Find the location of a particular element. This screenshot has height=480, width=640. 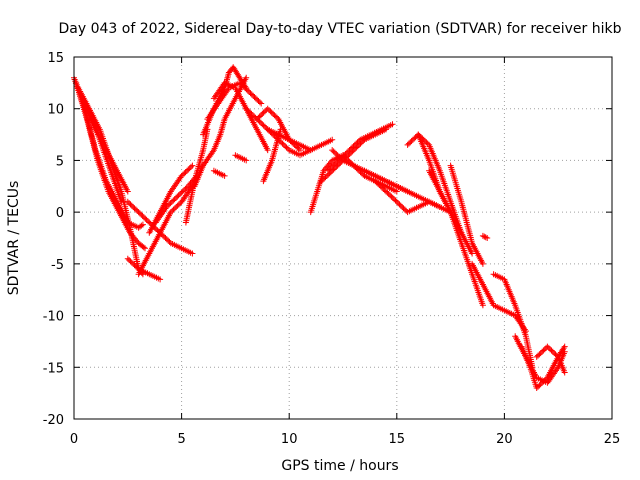

y-tick-label: 10 is located at coordinates (55, 110).